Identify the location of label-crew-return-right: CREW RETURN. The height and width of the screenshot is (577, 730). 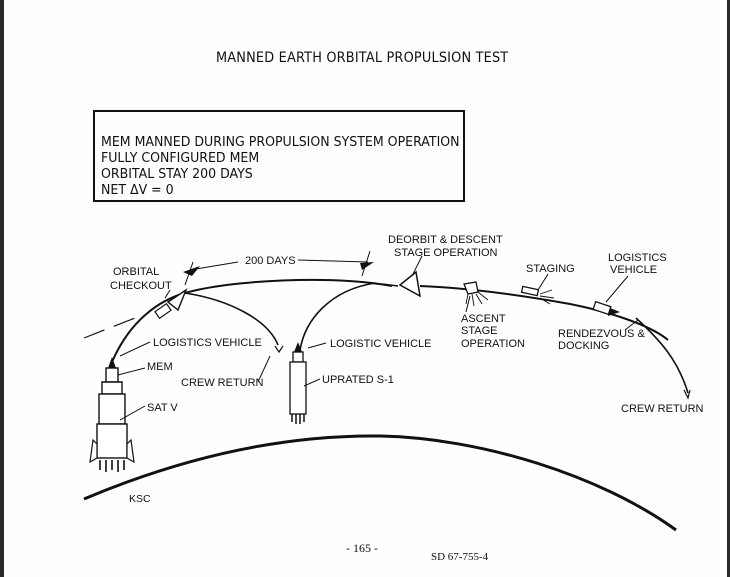
(662, 409).